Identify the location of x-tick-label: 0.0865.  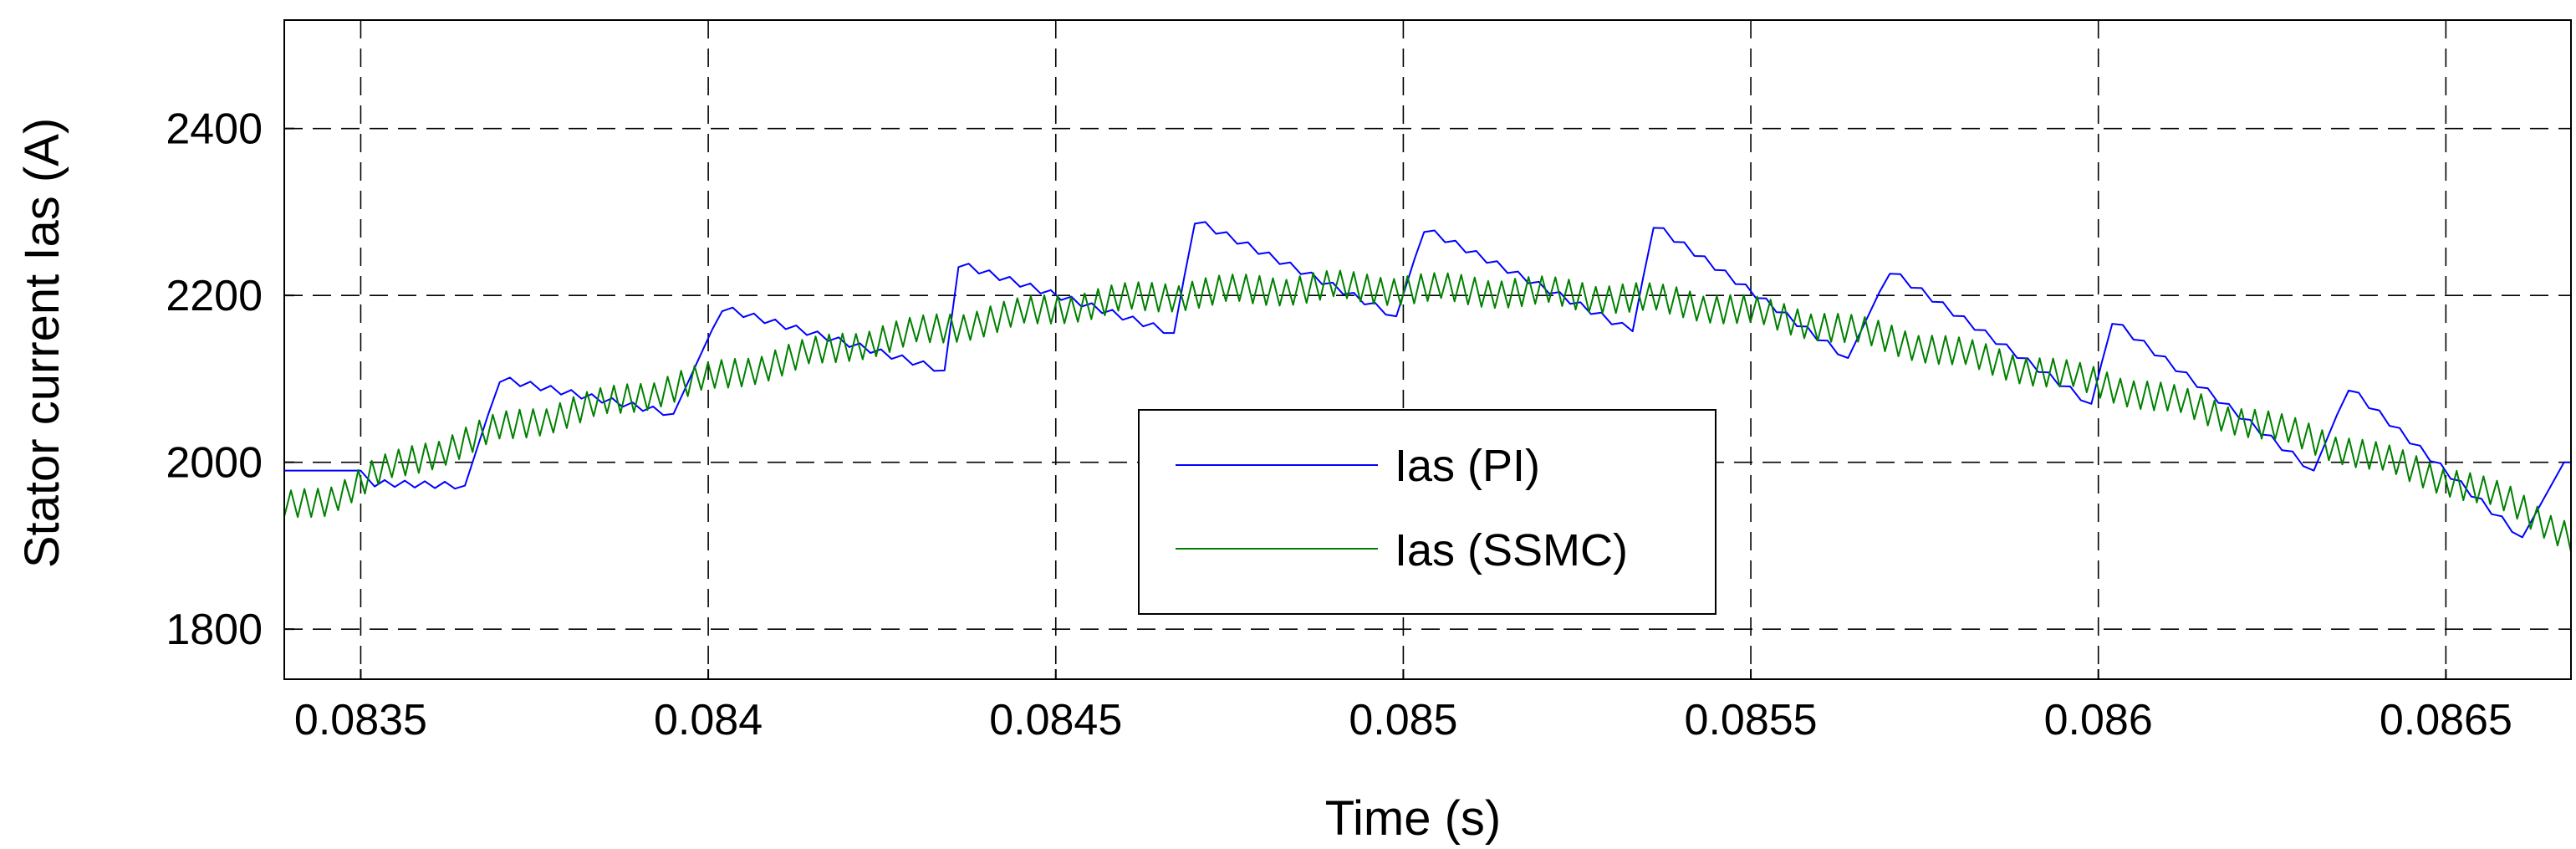
(2446, 720).